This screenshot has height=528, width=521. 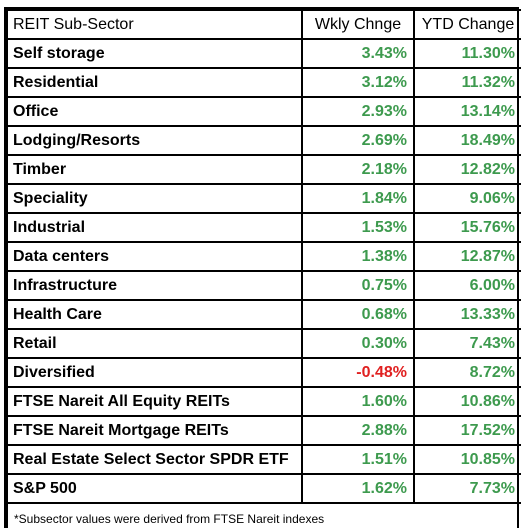 What do you see at coordinates (358, 314) in the screenshot?
I see `weekly-change-cell: 0.68%` at bounding box center [358, 314].